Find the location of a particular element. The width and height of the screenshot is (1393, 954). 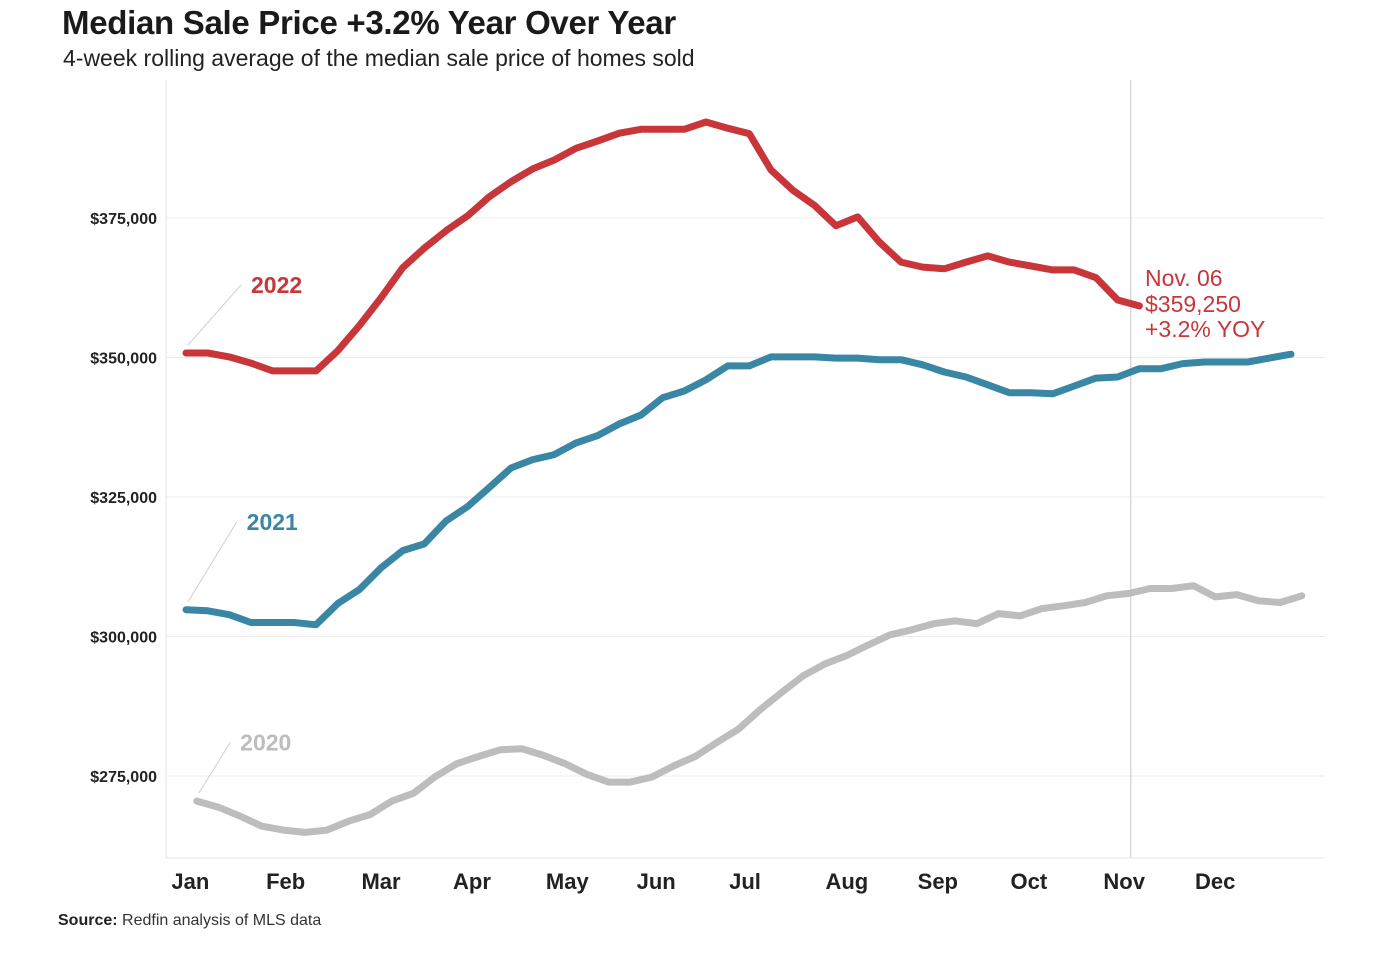

source-label: Source: is located at coordinates (88, 920).